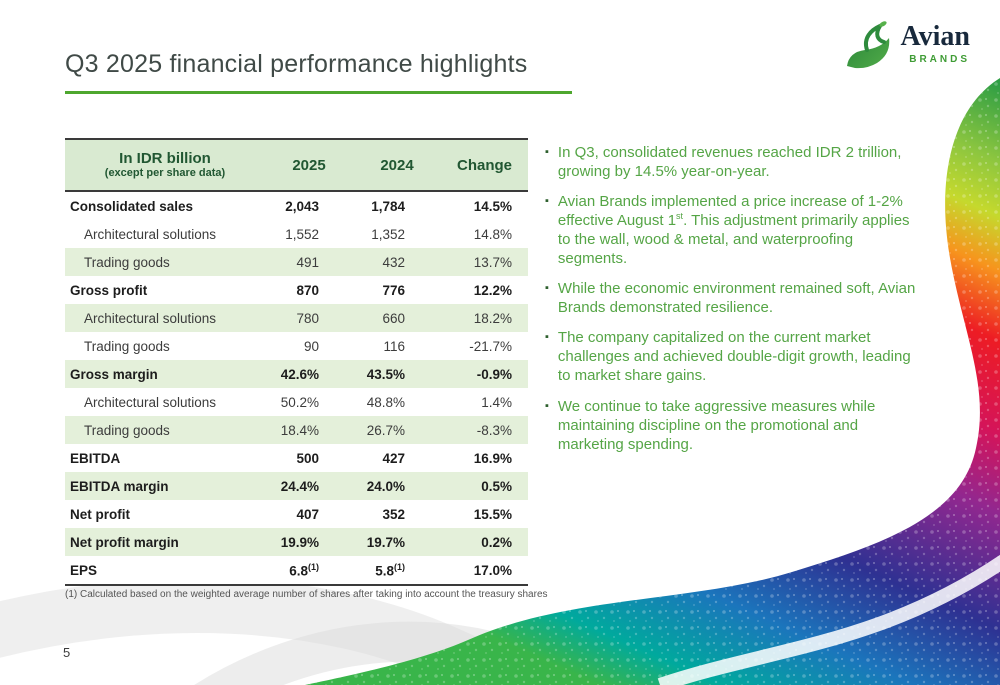 This screenshot has width=1000, height=685. I want to click on table-row: Net profit margin 19.9% 19.7% 0.2%, so click(296, 542).